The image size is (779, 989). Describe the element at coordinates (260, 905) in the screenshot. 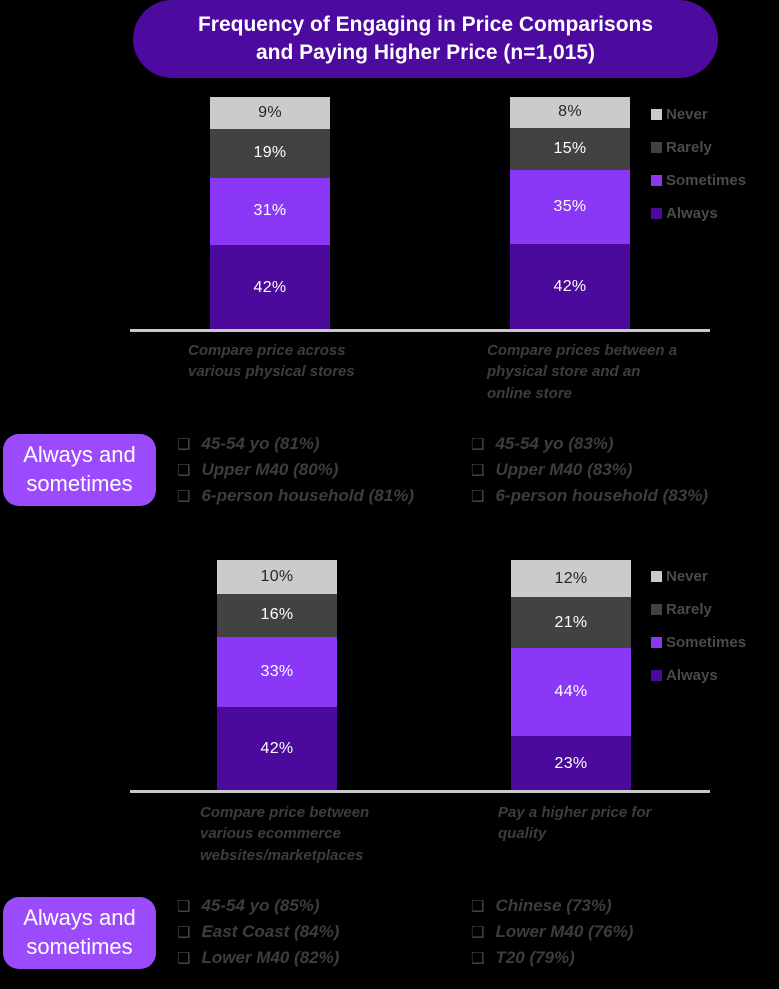

I see `callout-item-text: 45-54 yo (85%)` at that location.